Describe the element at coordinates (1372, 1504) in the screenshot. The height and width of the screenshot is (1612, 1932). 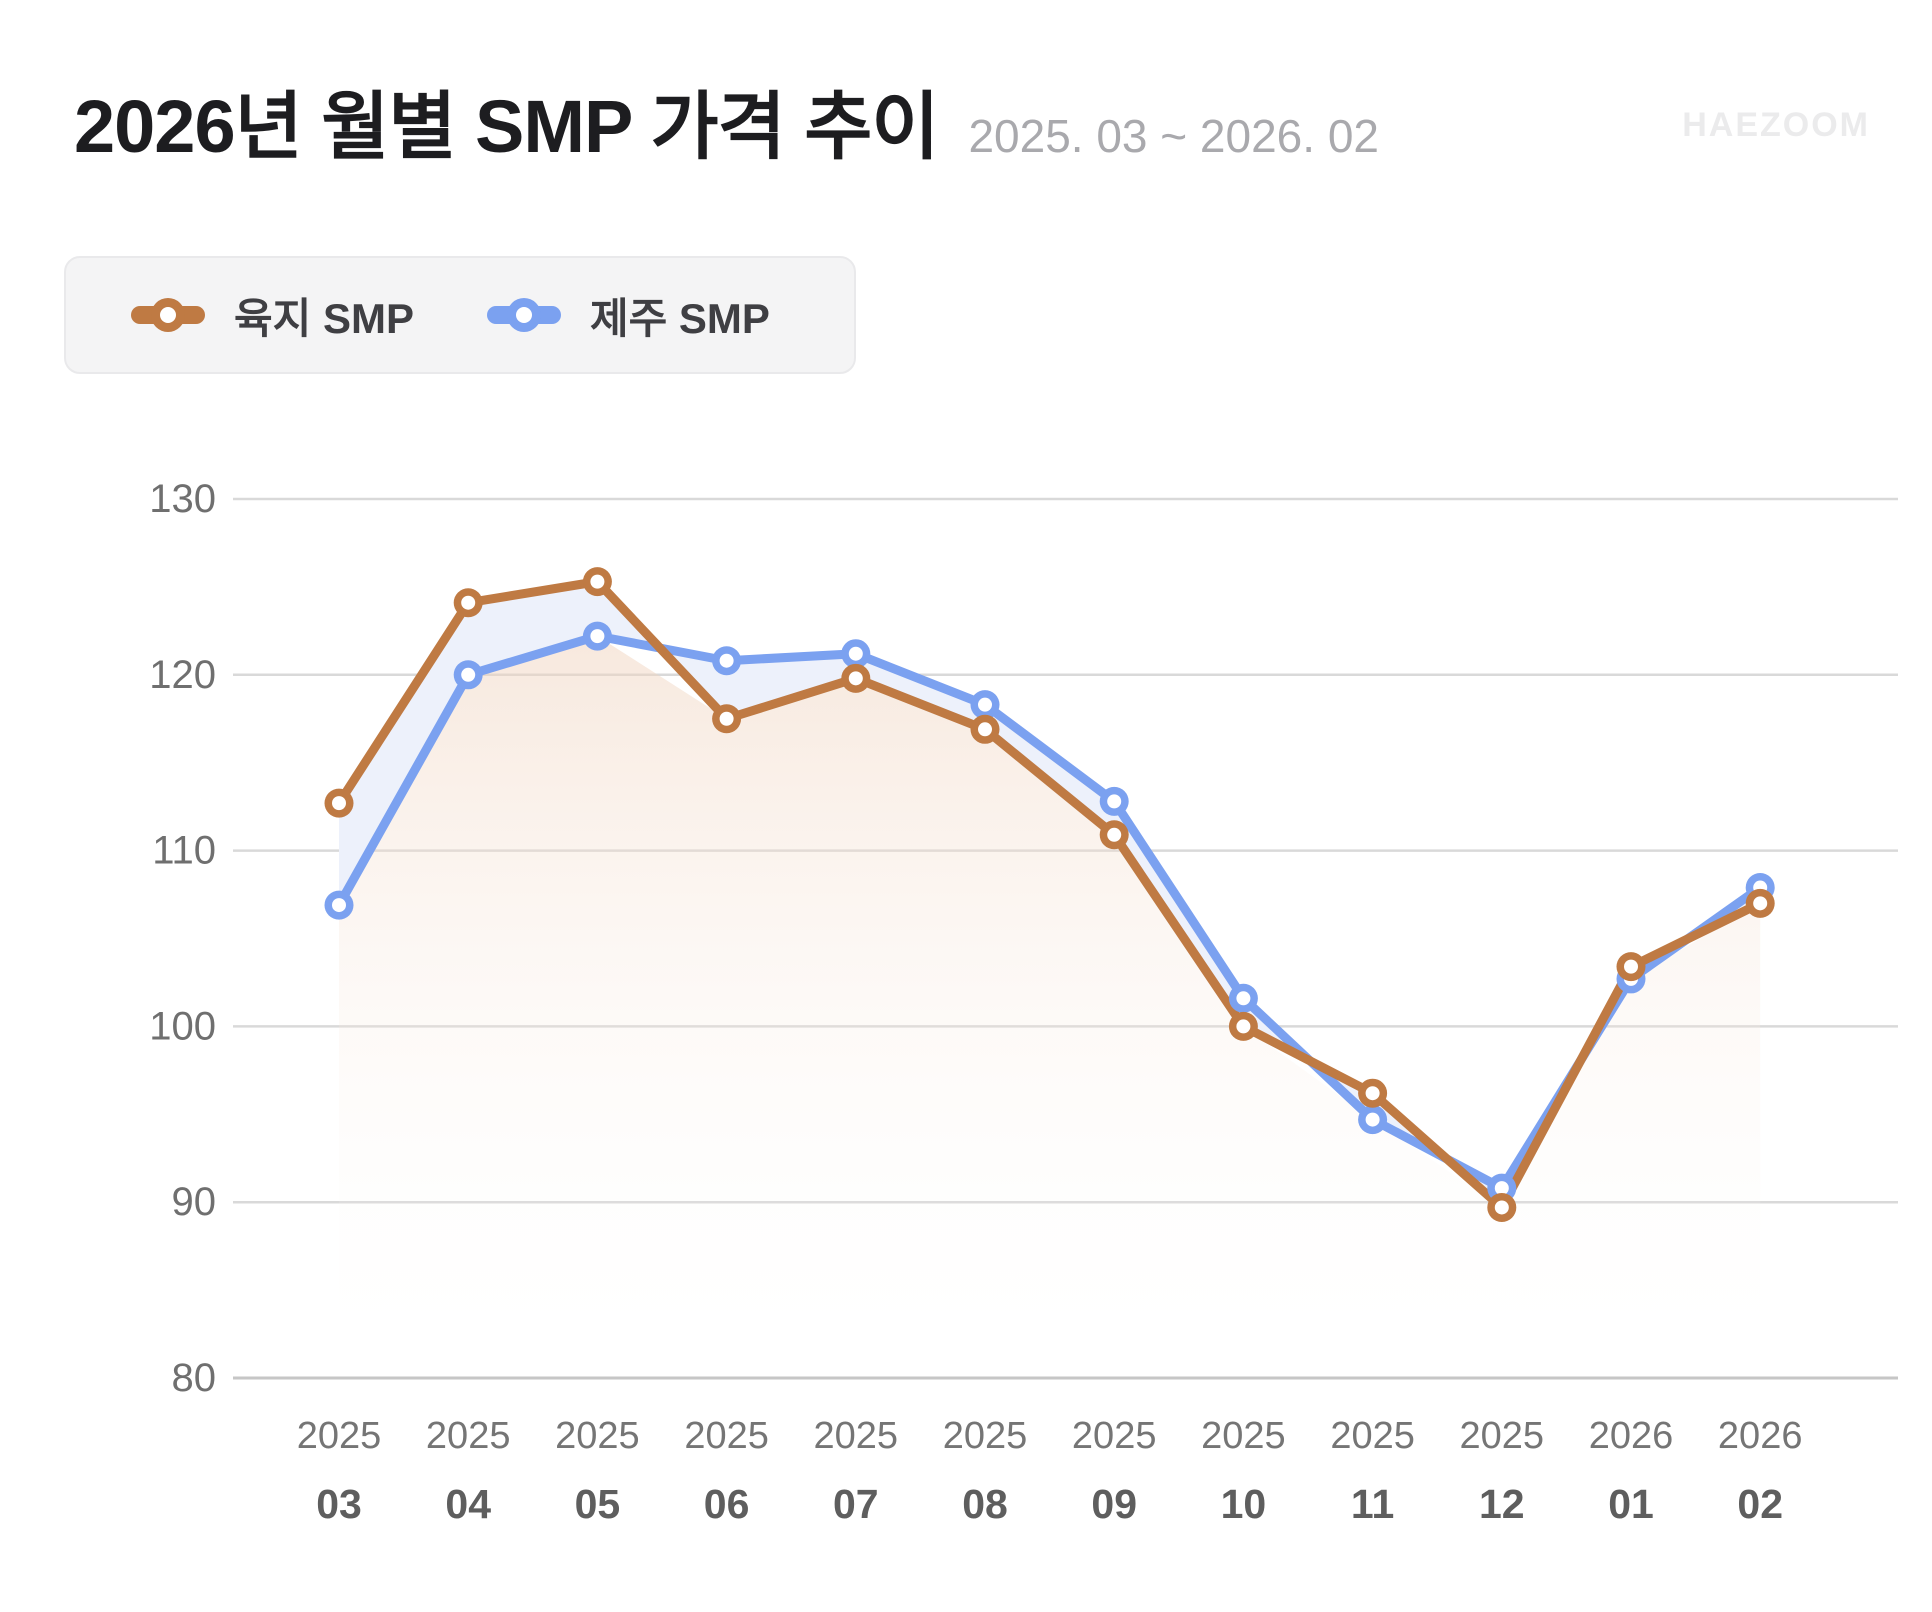
I see `x-label-month: 11` at that location.